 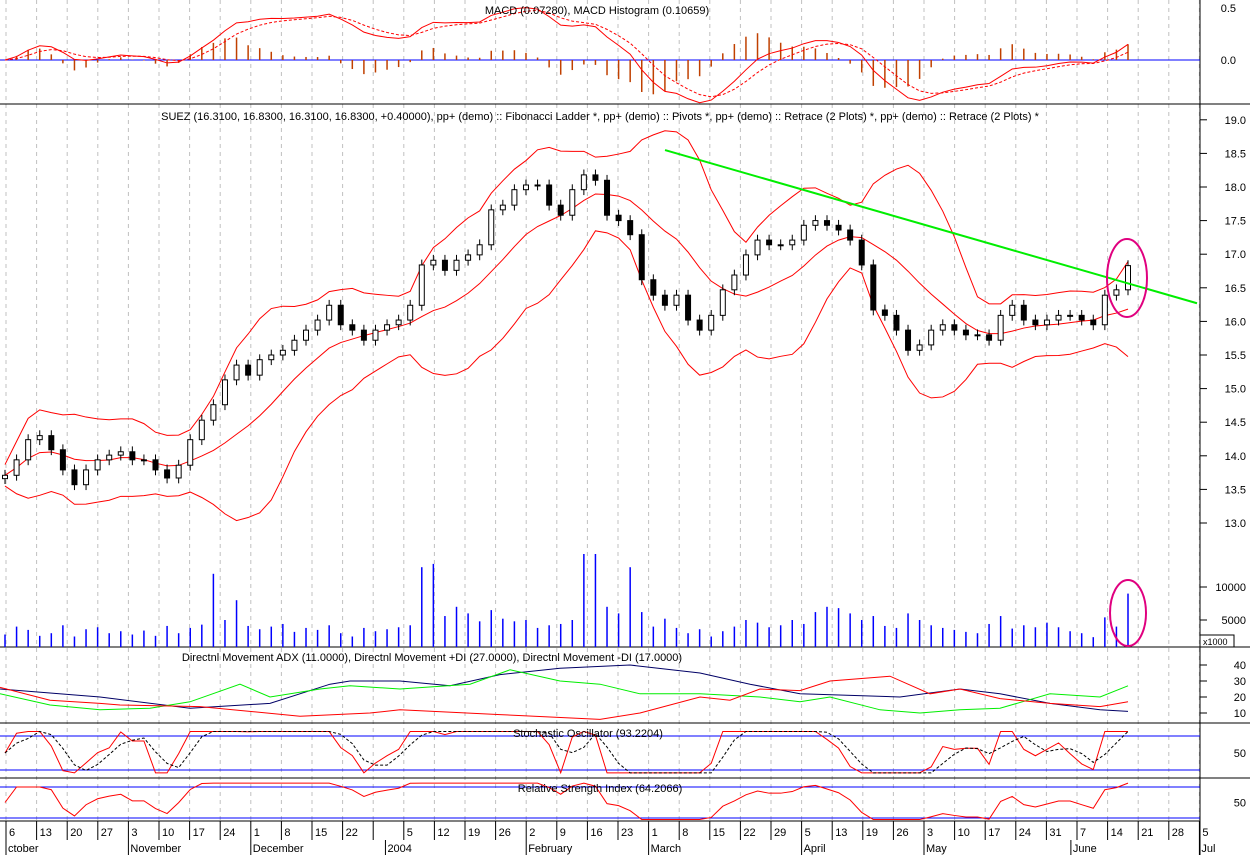 What do you see at coordinates (564, 697) in the screenshot?
I see `minus-di-line` at bounding box center [564, 697].